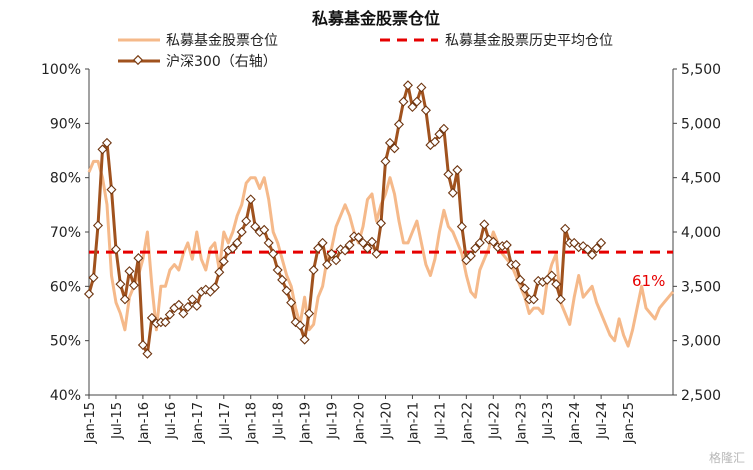  I want to click on watermark: 格隆汇, so click(726, 458).